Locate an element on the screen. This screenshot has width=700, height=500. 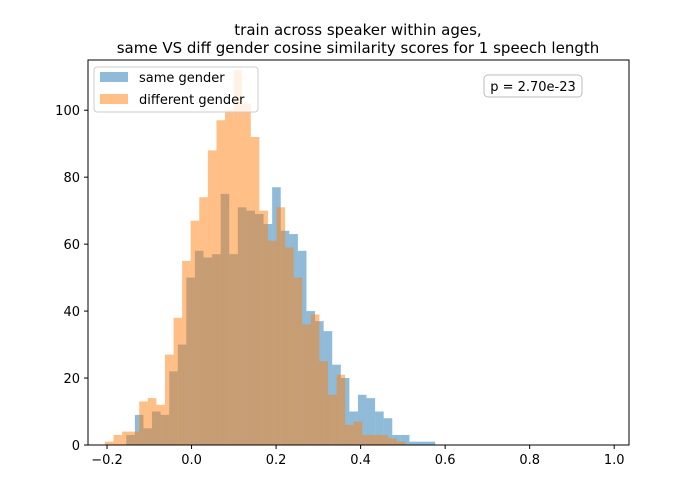
x-tick-label: 0.8 is located at coordinates (529, 460).